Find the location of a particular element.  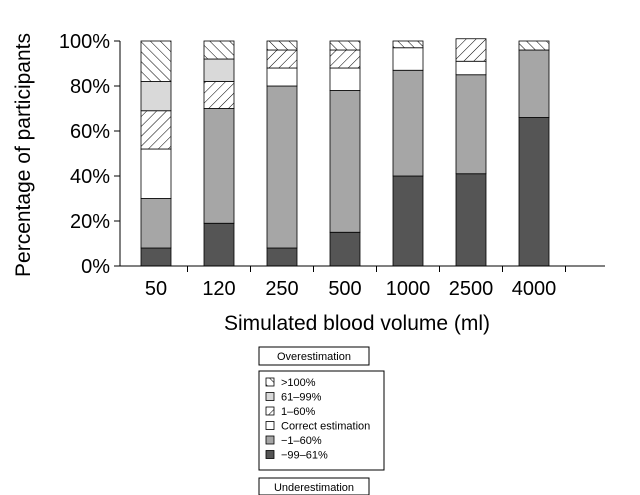

x-tick-label: 500 is located at coordinates (344, 289).